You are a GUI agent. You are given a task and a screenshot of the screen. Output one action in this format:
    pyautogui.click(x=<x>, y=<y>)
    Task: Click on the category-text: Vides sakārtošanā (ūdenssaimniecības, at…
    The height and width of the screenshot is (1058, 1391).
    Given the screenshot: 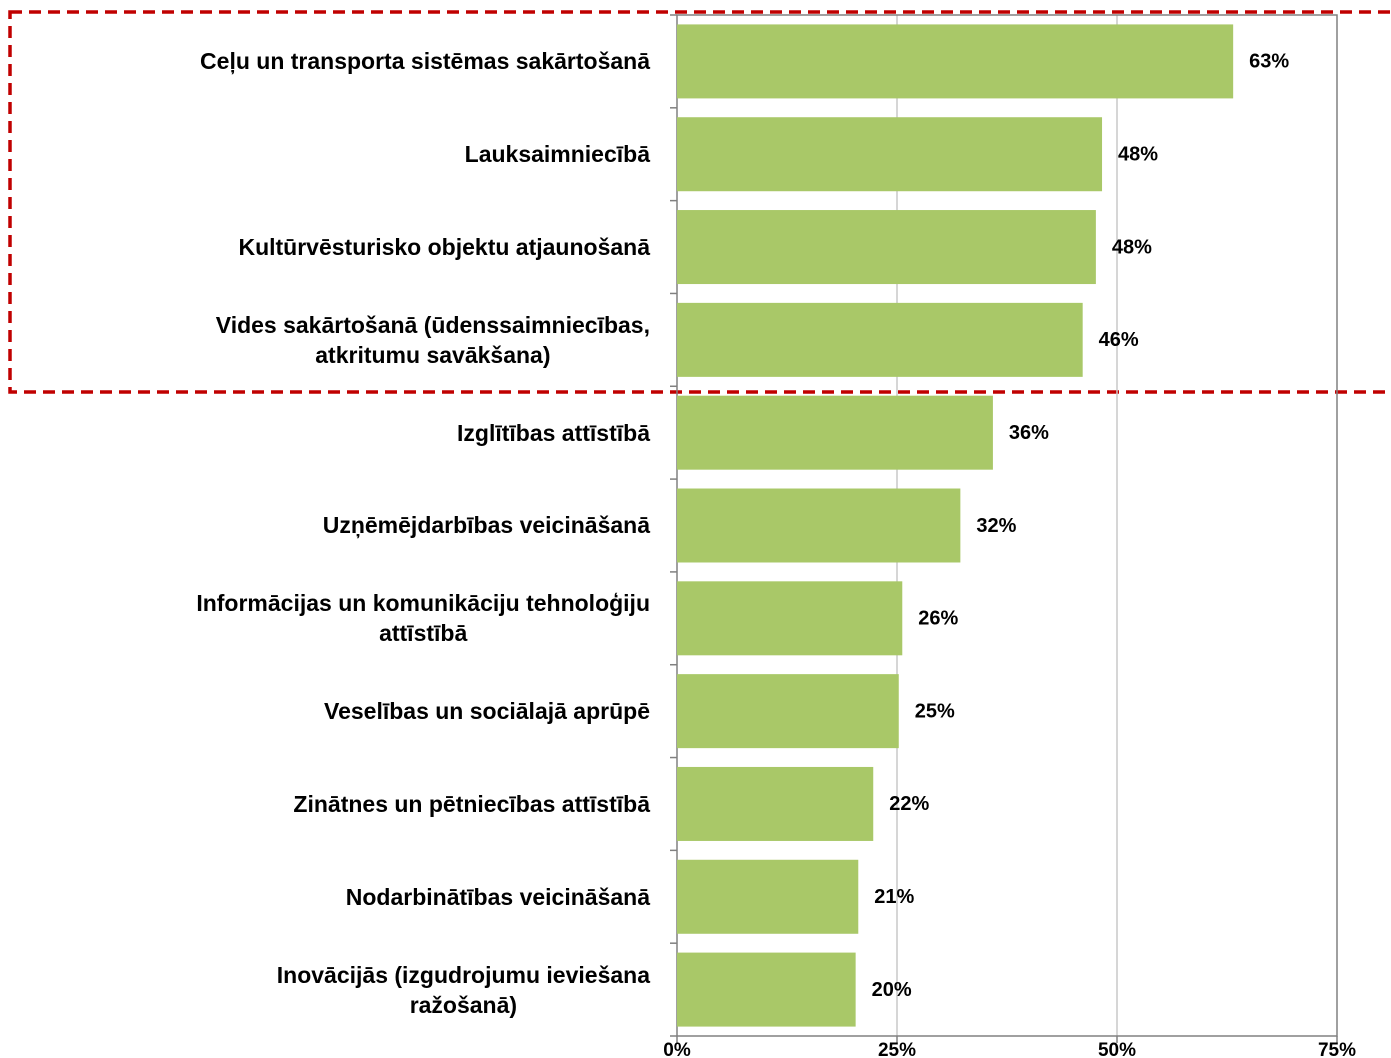 What is the action you would take?
    pyautogui.click(x=432, y=339)
    